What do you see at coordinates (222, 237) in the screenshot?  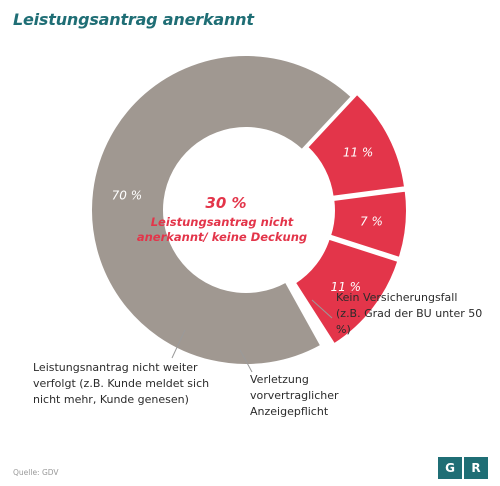 I see `center-text-line-2: anerkannt/ keine Deckung` at bounding box center [222, 237].